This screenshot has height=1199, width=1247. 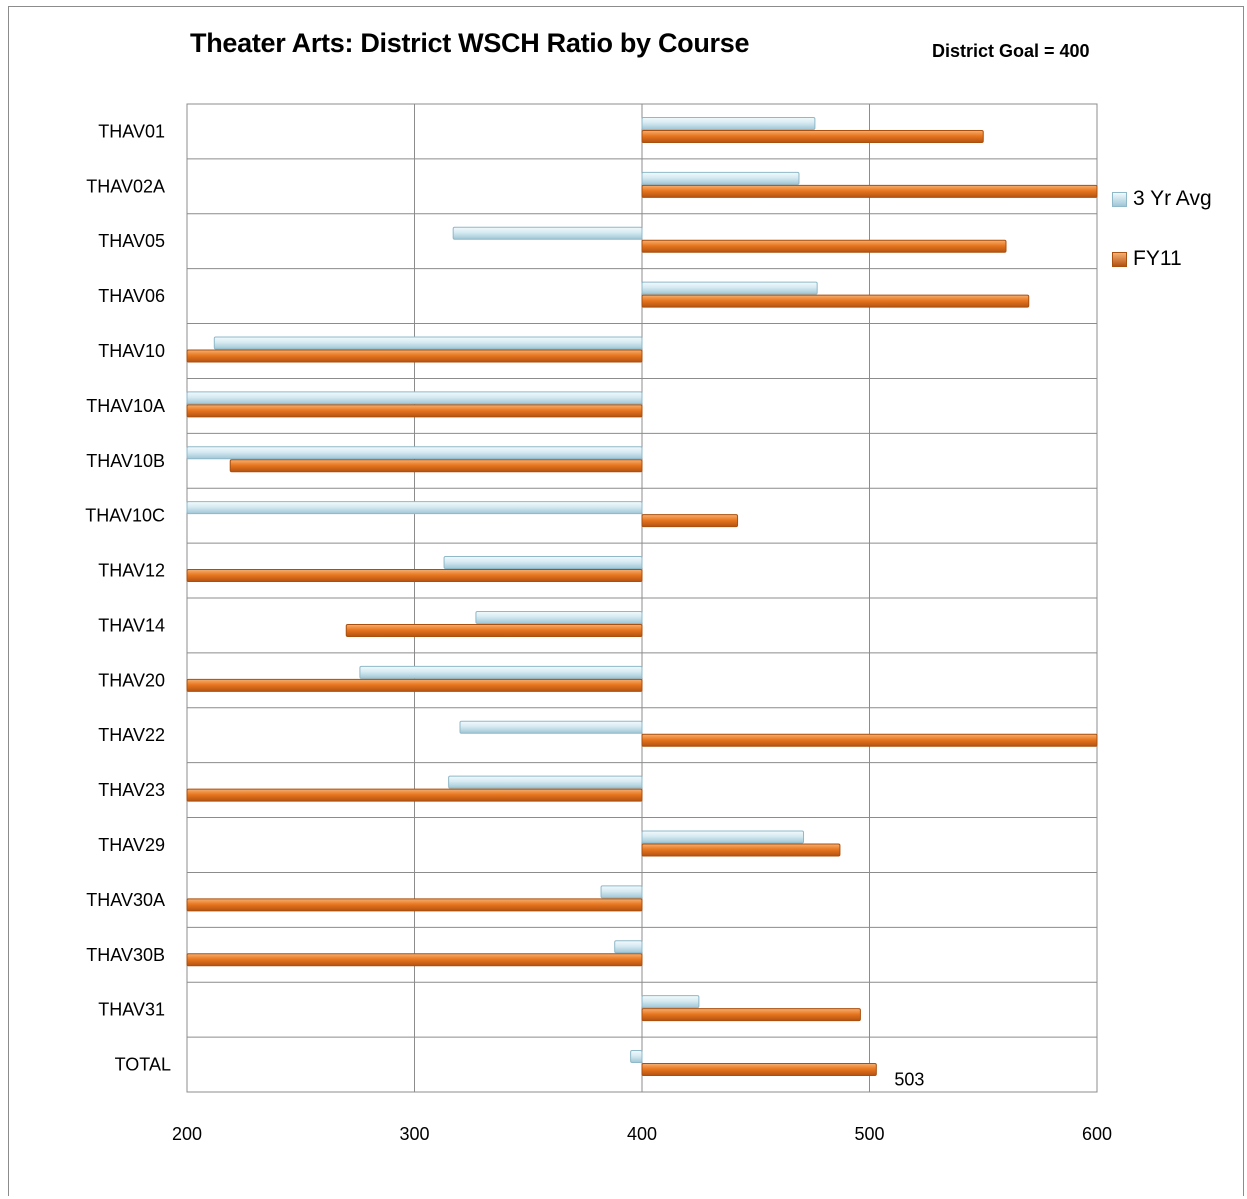 I want to click on bar-fy11-thav02a, so click(x=869, y=191).